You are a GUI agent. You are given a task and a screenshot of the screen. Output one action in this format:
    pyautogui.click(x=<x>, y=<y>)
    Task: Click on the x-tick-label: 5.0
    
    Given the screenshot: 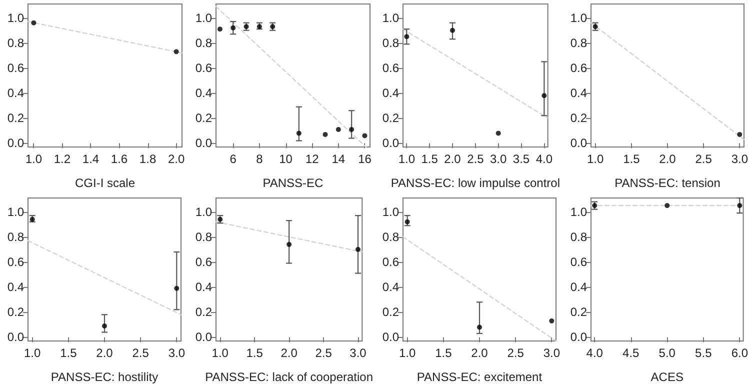 What is the action you would take?
    pyautogui.click(x=667, y=353)
    